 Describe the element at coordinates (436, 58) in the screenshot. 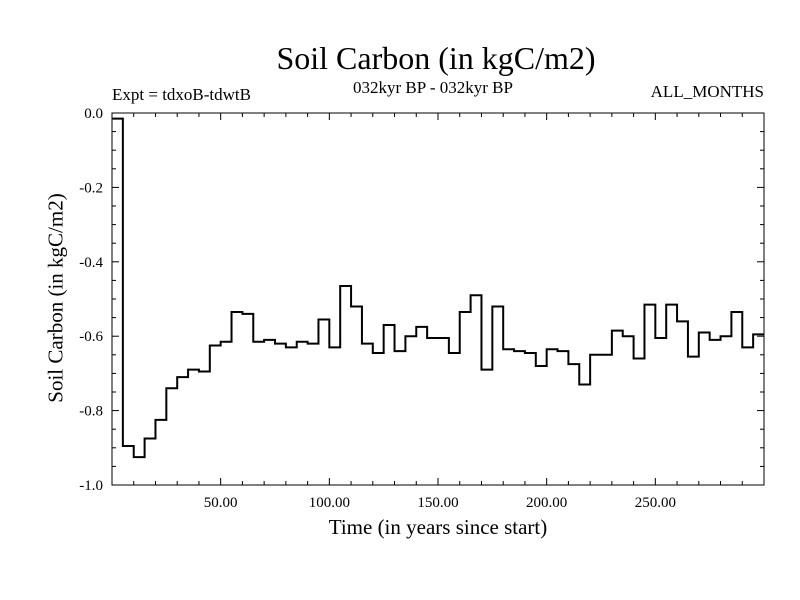

I see `chart-title: Soil Carbon (in kgC/m2)` at that location.